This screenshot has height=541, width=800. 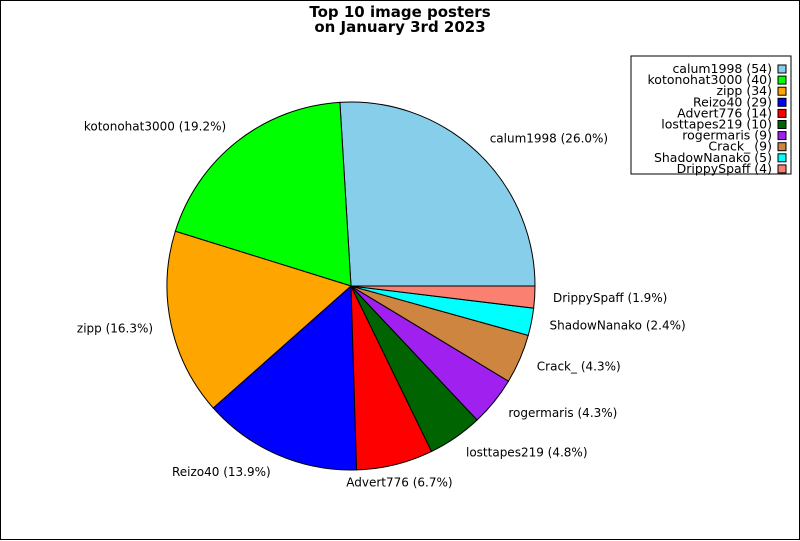 What do you see at coordinates (716, 124) in the screenshot?
I see `legend-label: losttapes219 (10)` at bounding box center [716, 124].